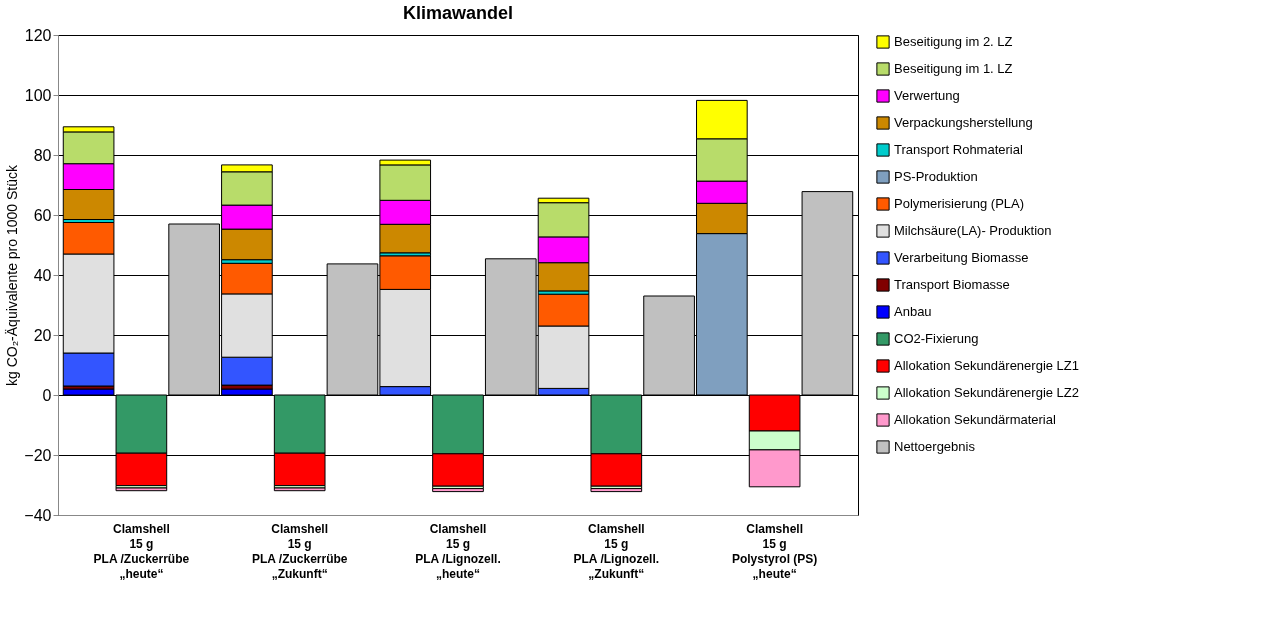  What do you see at coordinates (12, 275) in the screenshot?
I see `y-axis-title: kg CO₂-Äquivalente pro 1000 Stück` at bounding box center [12, 275].